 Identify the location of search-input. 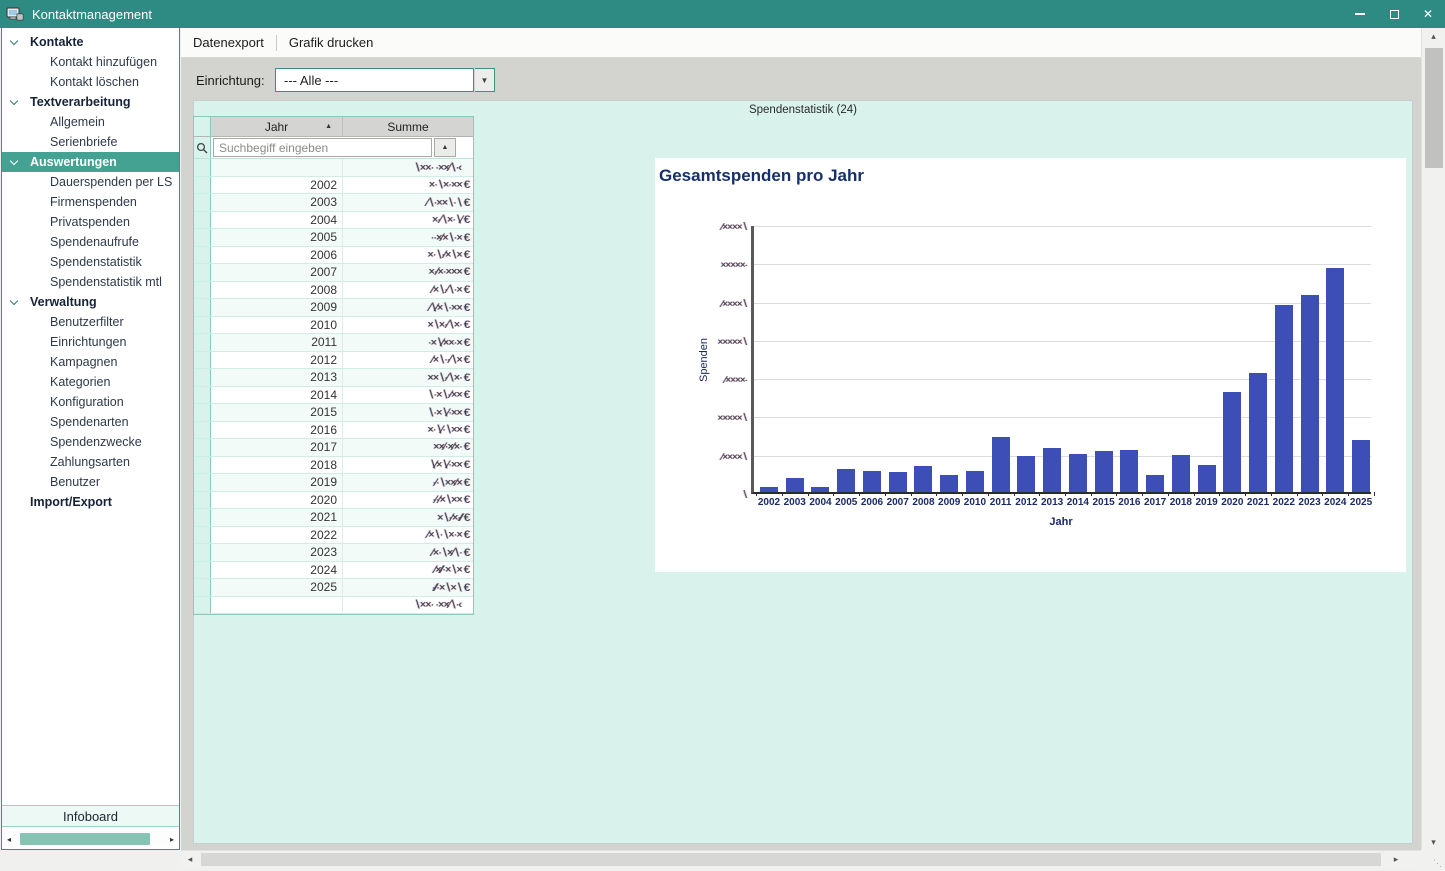
(322, 147).